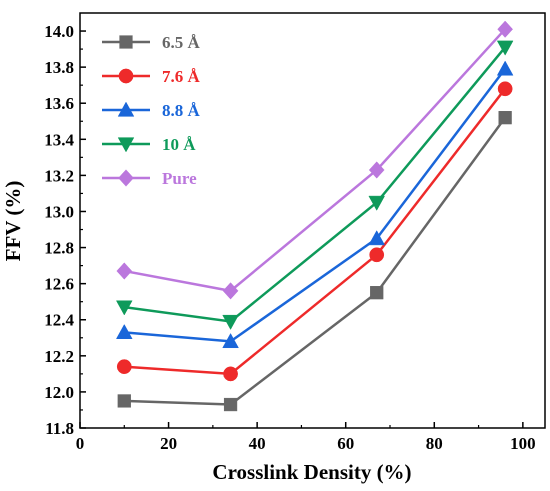 The image size is (550, 491). I want to click on legend: 6.5 Å 7.6 Å 8.8 Å 10 Å Pure, so click(151, 110).